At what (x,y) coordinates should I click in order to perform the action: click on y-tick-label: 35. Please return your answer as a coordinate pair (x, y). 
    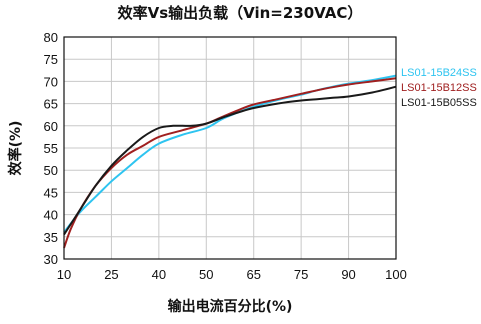
    Looking at the image, I should click on (51, 237).